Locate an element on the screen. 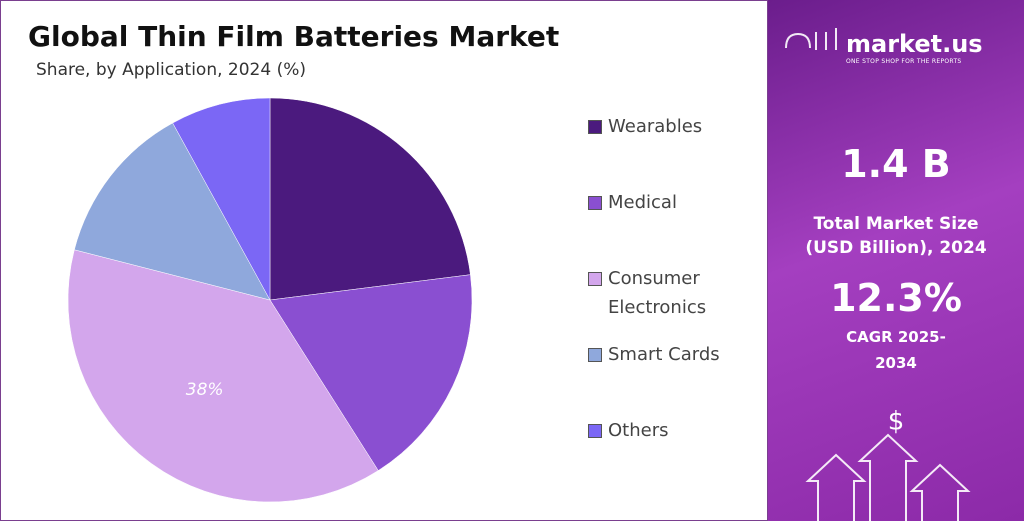  legend-label: Medical is located at coordinates (642, 202).